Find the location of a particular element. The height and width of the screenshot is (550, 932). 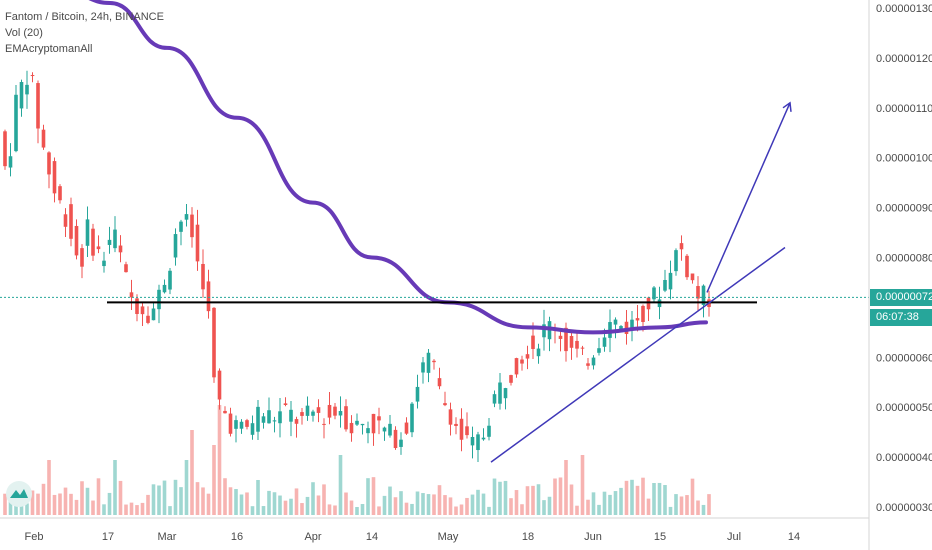

volume-indicator-label: Vol (20) is located at coordinates (24, 33).